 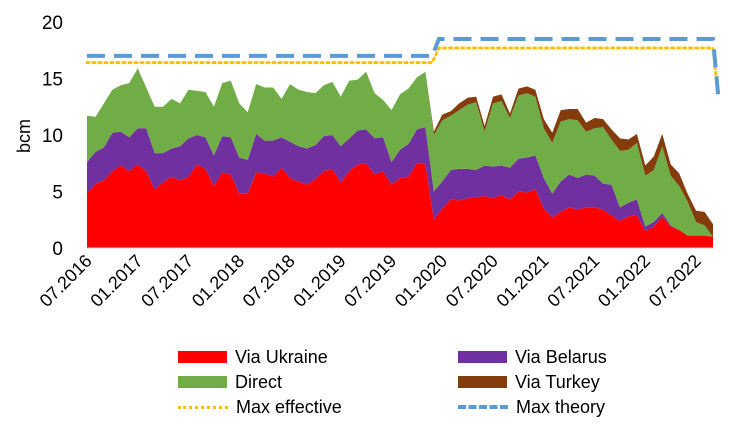 What do you see at coordinates (319, 281) in the screenshot?
I see `x-tick-label: 01.2019` at bounding box center [319, 281].